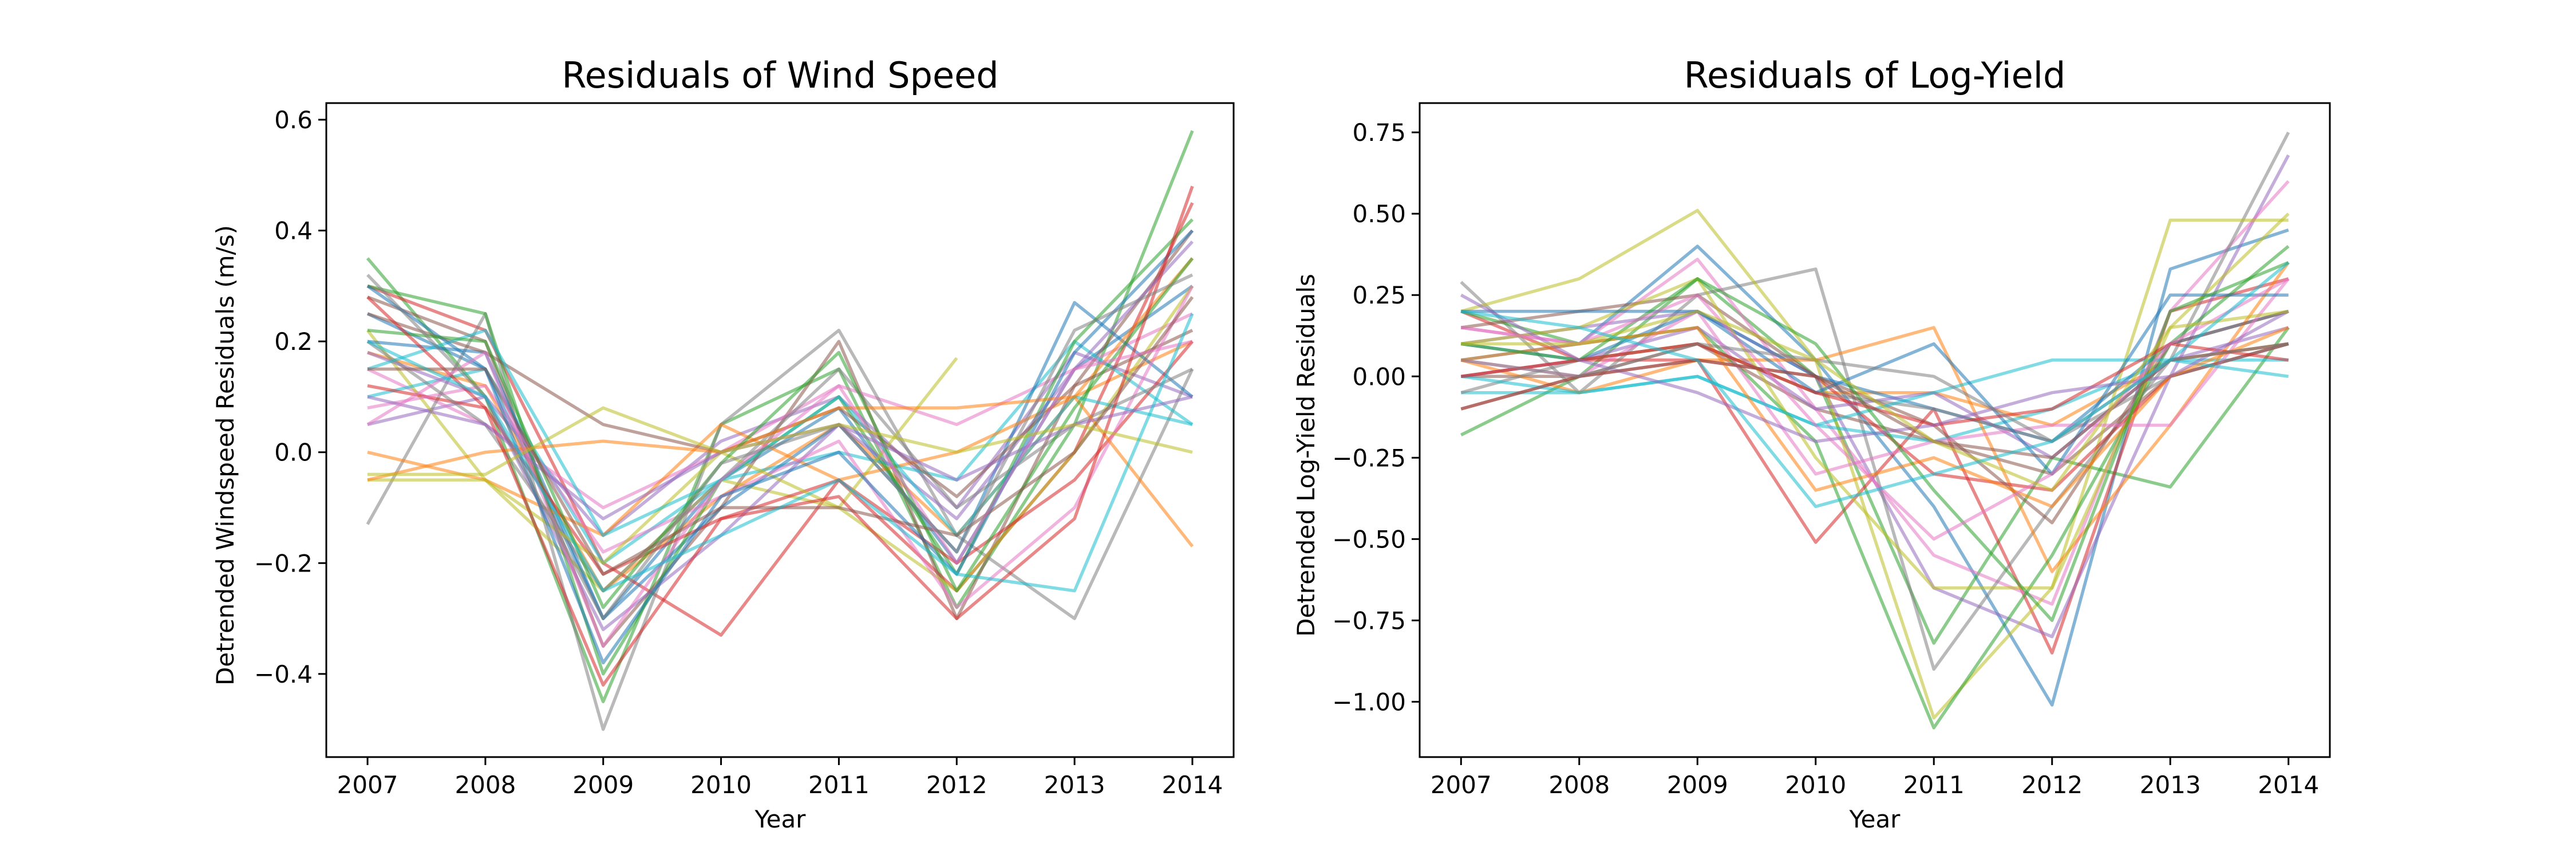 The width and height of the screenshot is (2576, 859). Describe the element at coordinates (293, 342) in the screenshot. I see `wind-speed-y-tick-label: 0.2` at that location.